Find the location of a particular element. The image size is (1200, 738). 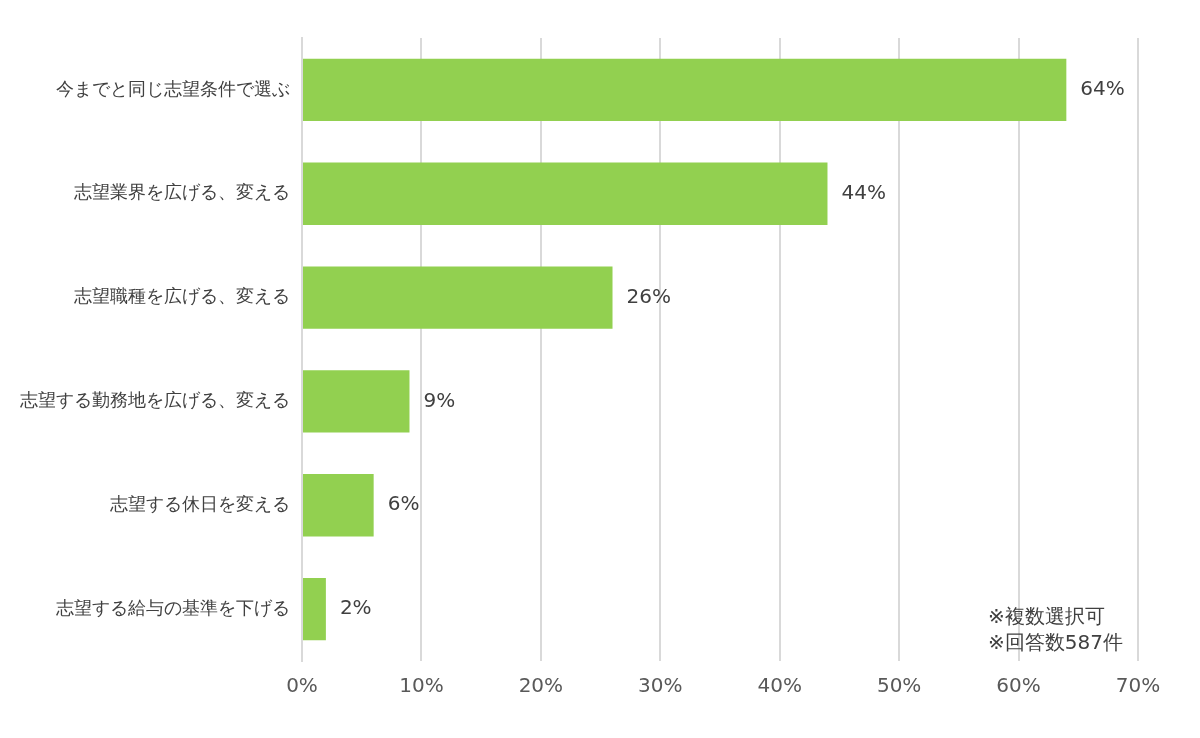

data-label: 2% is located at coordinates (355, 607).